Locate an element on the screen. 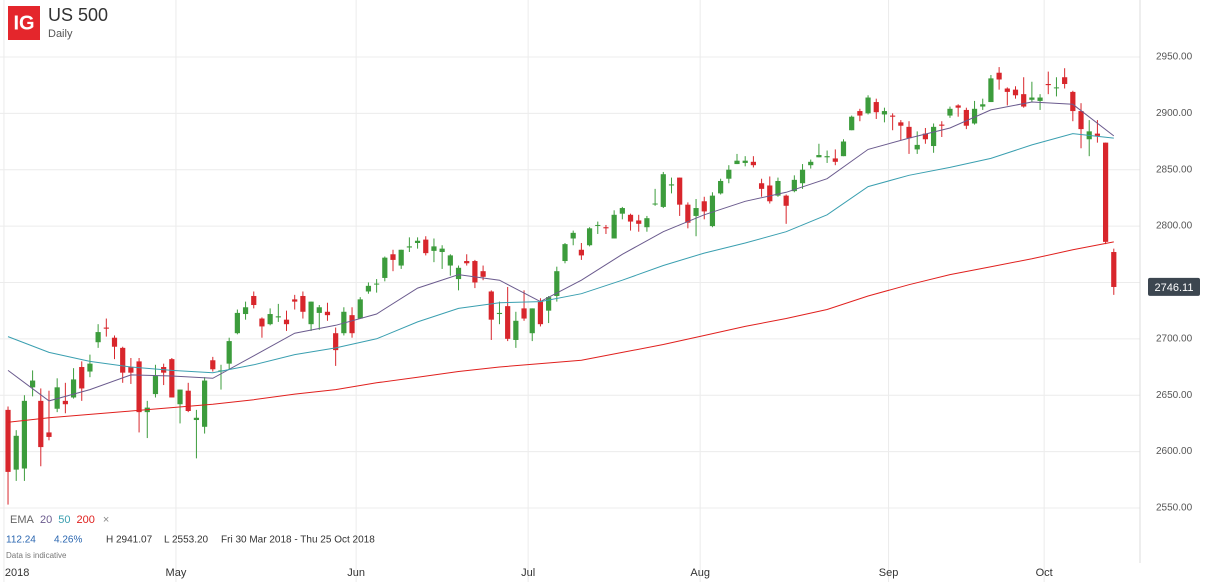 The height and width of the screenshot is (582, 1206). low: L 2553.20 is located at coordinates (186, 540).